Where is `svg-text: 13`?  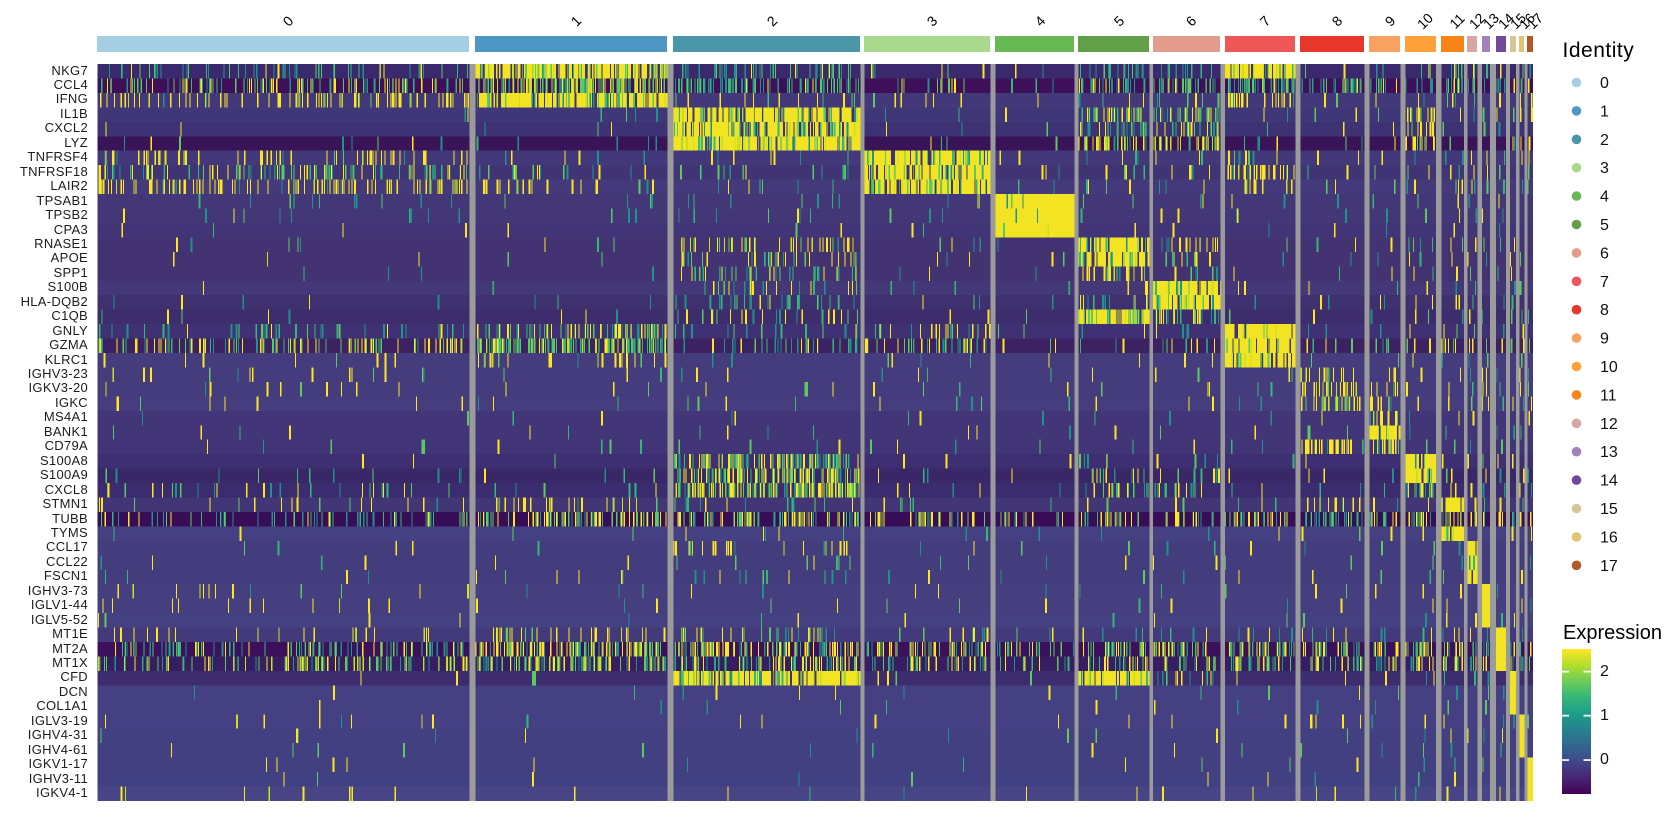 svg-text: 13 is located at coordinates (1609, 452).